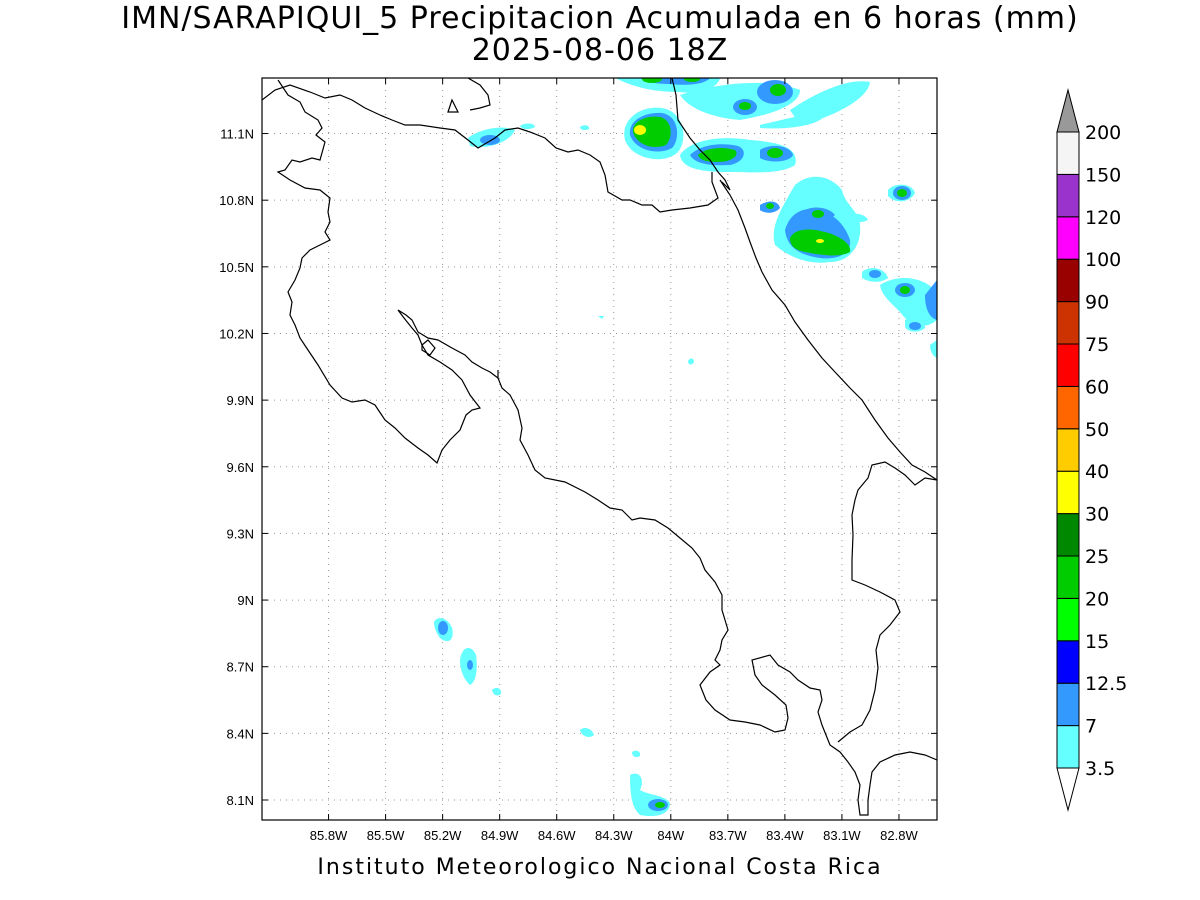 Image resolution: width=1200 pixels, height=900 pixels. What do you see at coordinates (1100, 769) in the screenshot?
I see `colorbar-label: 3.5` at bounding box center [1100, 769].